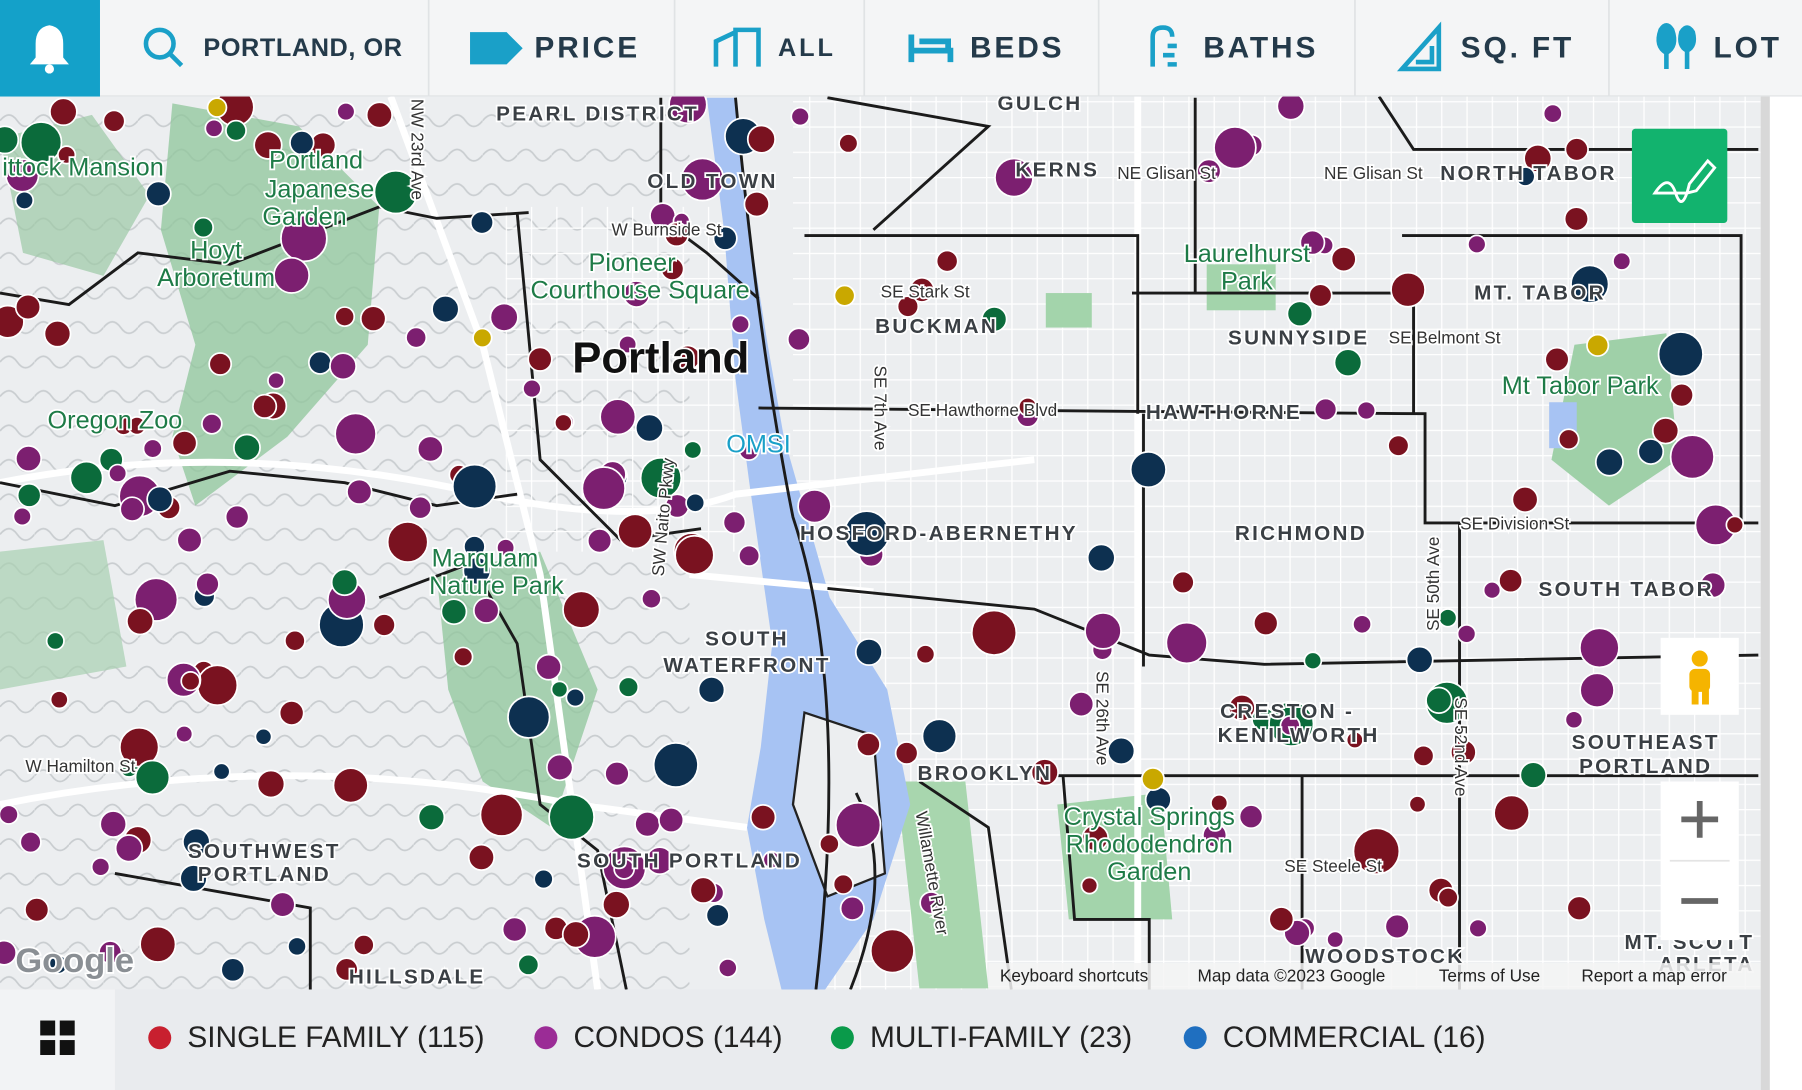 This screenshot has height=1090, width=1802. What do you see at coordinates (1700, 819) in the screenshot?
I see `zoom-in` at bounding box center [1700, 819].